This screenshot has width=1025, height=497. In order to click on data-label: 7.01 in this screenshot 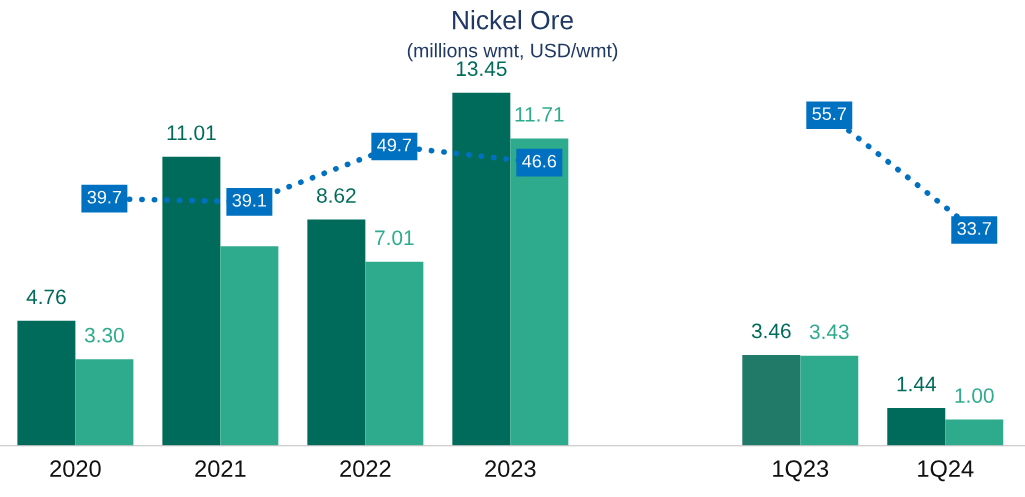, I will do `click(394, 238)`.